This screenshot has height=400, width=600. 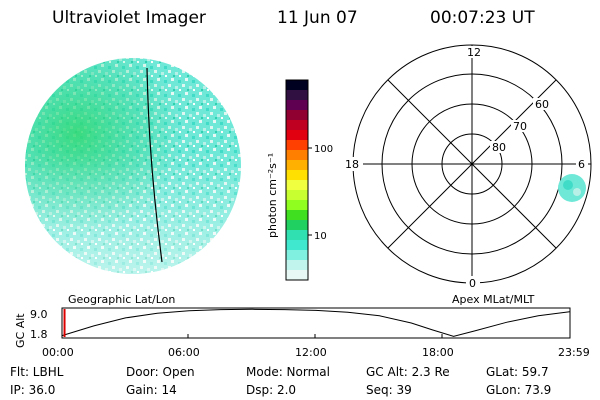 I want to click on strip-right-title: Apex MLat/MLT, so click(x=493, y=299).